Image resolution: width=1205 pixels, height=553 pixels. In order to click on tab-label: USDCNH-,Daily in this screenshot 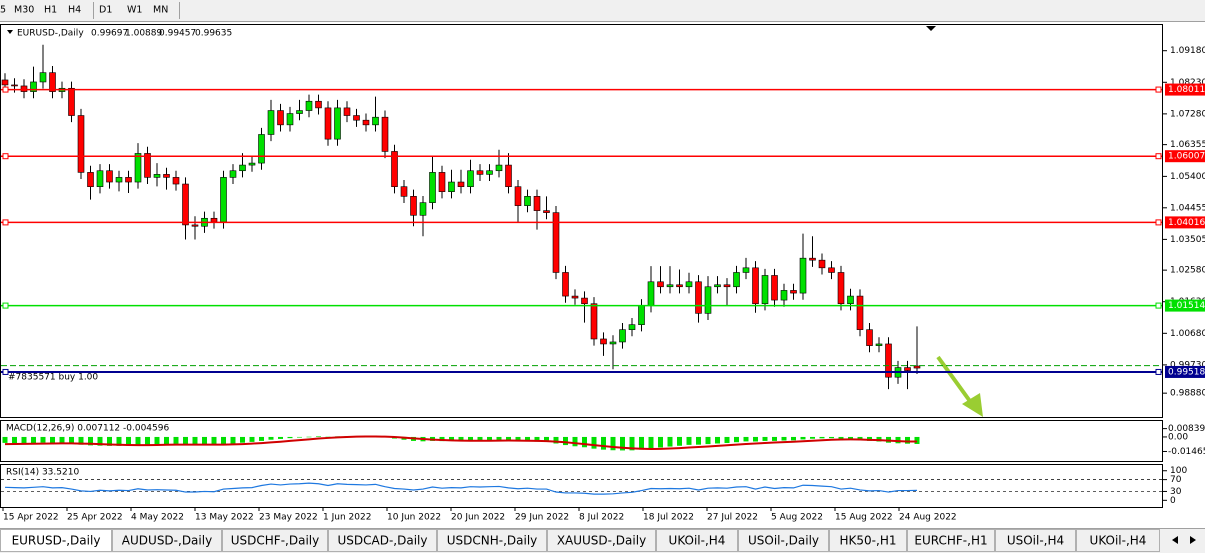, I will do `click(492, 541)`.